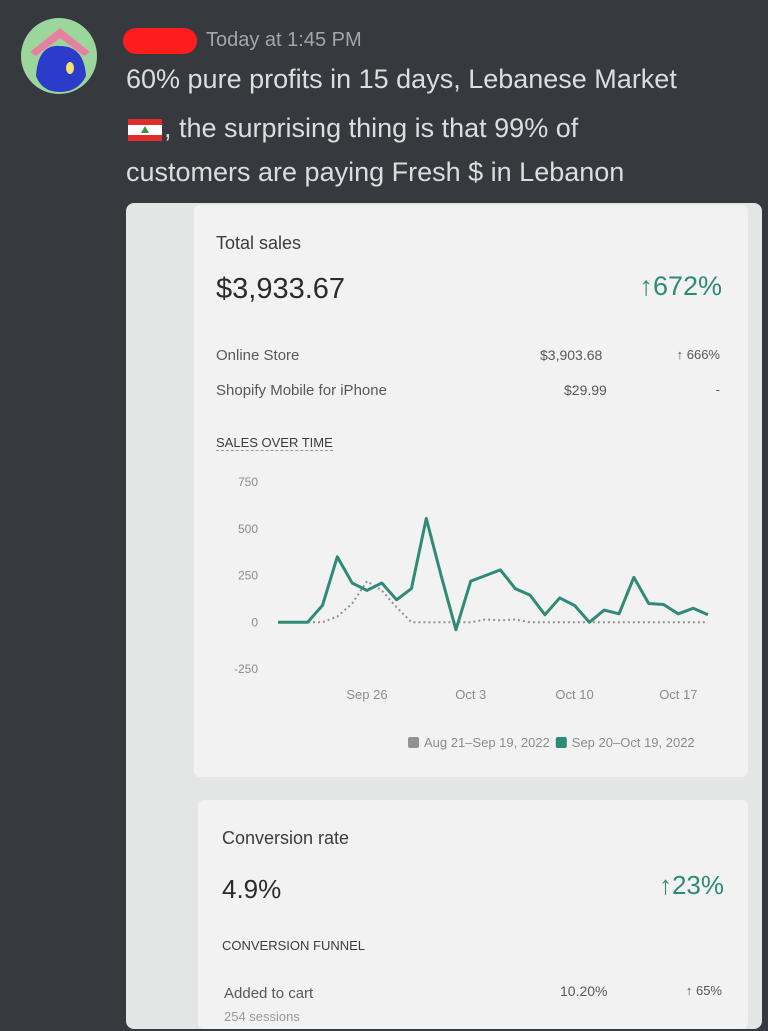 This screenshot has width=768, height=1031. I want to click on conversion-value: 4.9%, so click(252, 889).